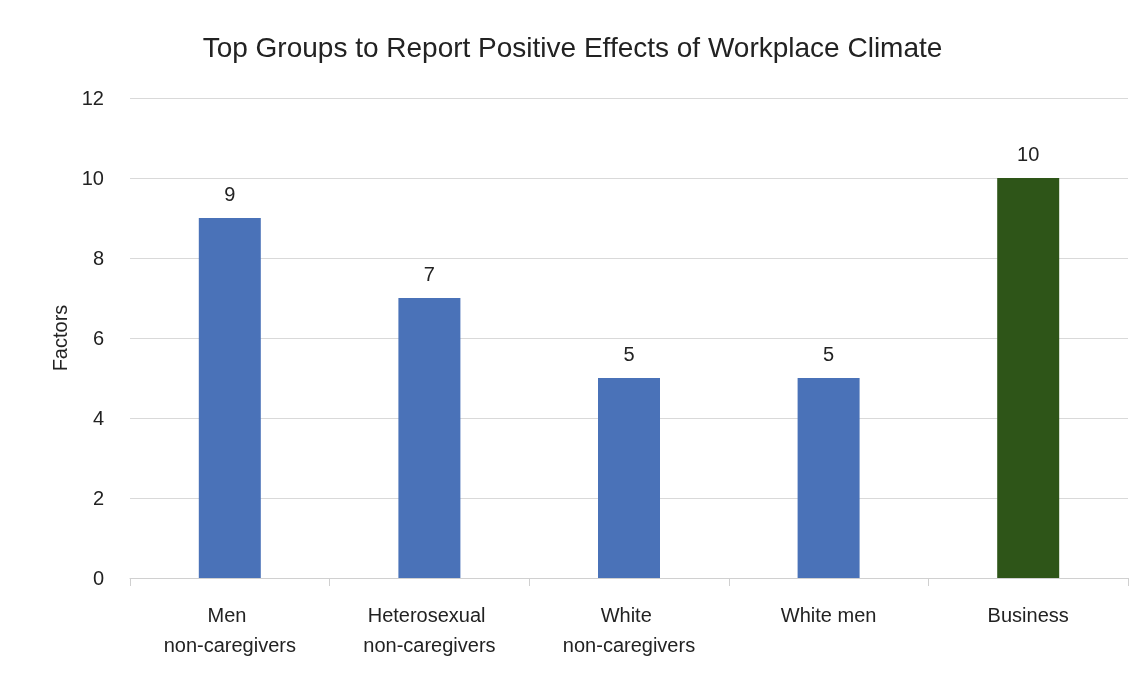 The width and height of the screenshot is (1145, 675). What do you see at coordinates (828, 615) in the screenshot?
I see `x-tick-label: White men` at bounding box center [828, 615].